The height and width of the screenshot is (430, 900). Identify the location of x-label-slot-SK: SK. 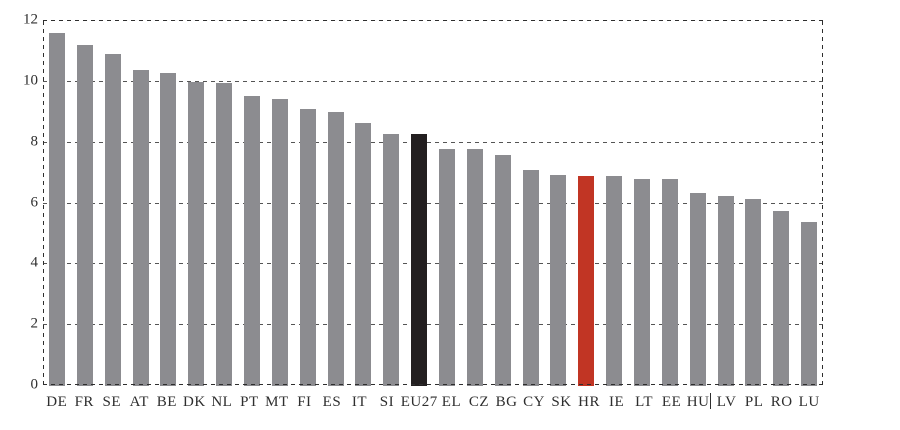
(562, 402).